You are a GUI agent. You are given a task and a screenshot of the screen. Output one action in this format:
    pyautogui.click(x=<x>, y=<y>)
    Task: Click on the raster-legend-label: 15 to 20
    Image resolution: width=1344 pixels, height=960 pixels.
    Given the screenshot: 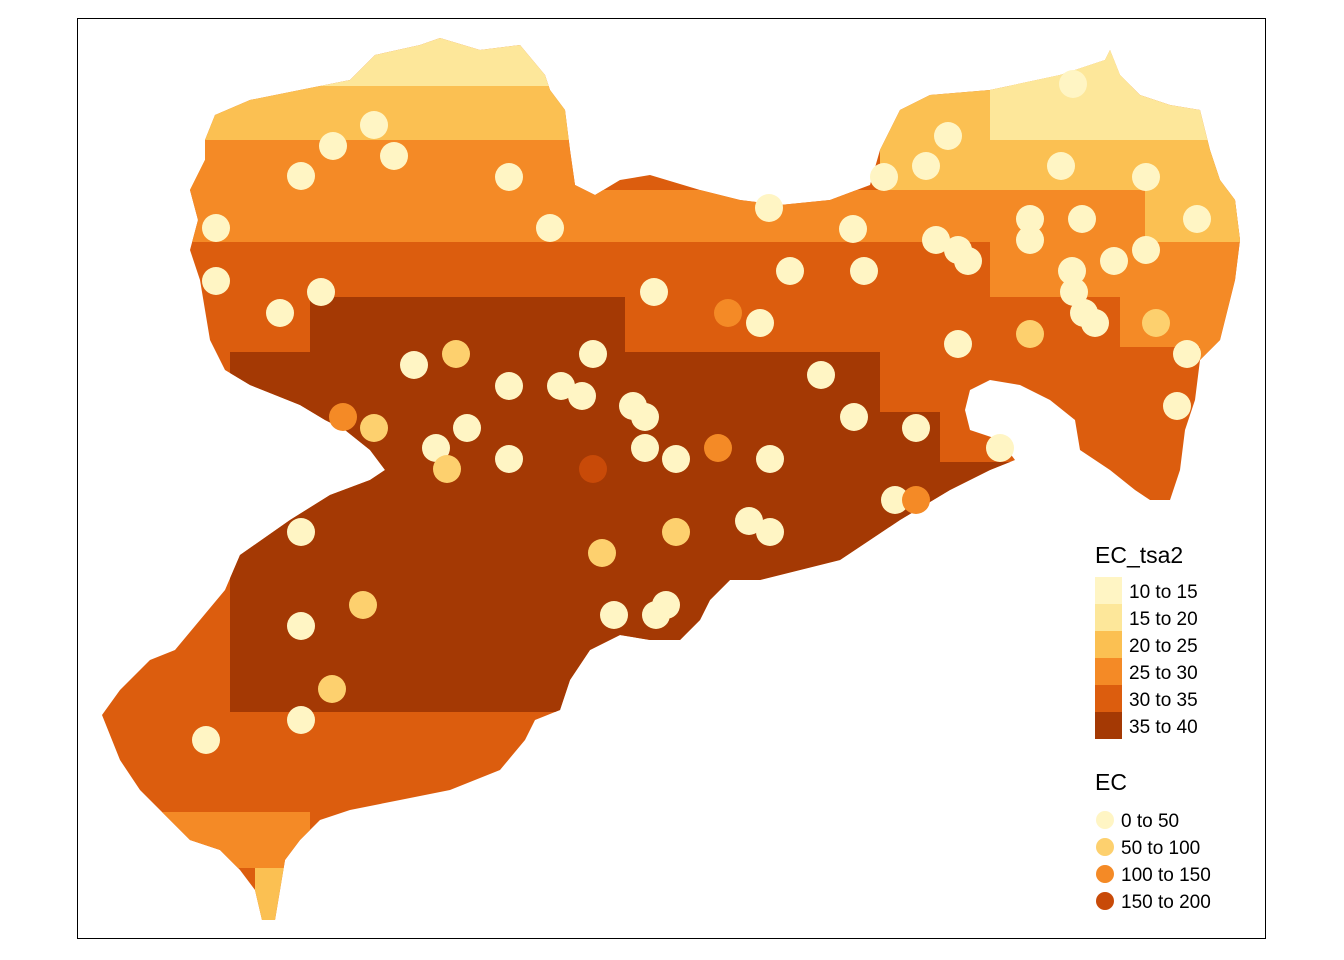 What is the action you would take?
    pyautogui.click(x=1163, y=619)
    